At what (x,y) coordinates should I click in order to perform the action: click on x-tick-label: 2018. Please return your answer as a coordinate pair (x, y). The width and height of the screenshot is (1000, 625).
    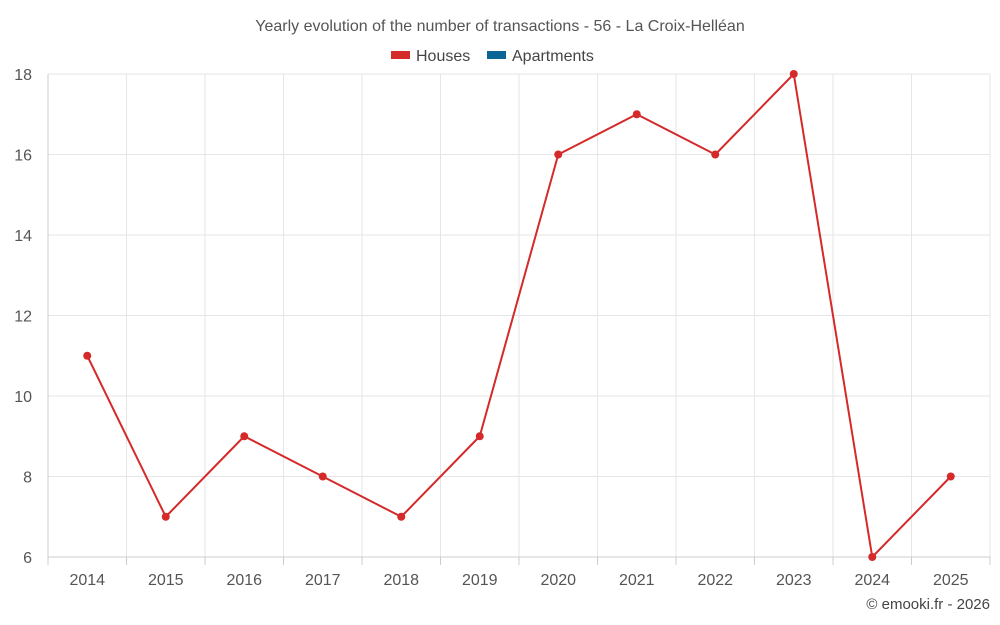
    Looking at the image, I should click on (401, 580).